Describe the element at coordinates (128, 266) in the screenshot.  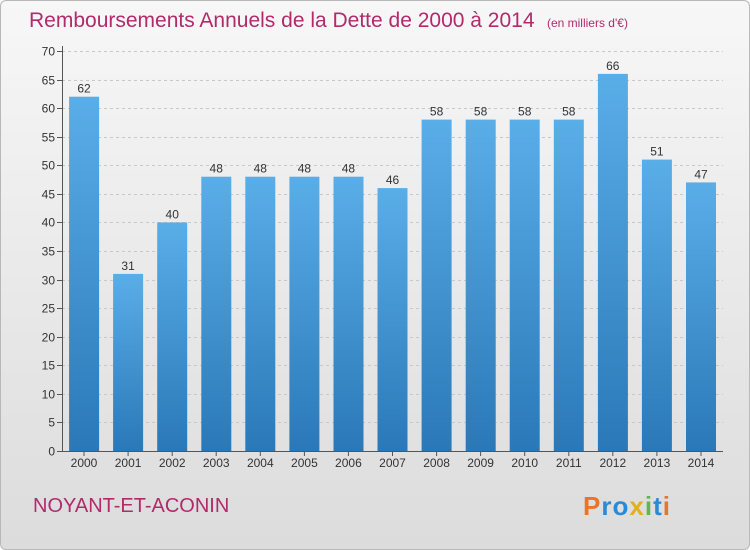
I see `value-label-2001: 31` at that location.